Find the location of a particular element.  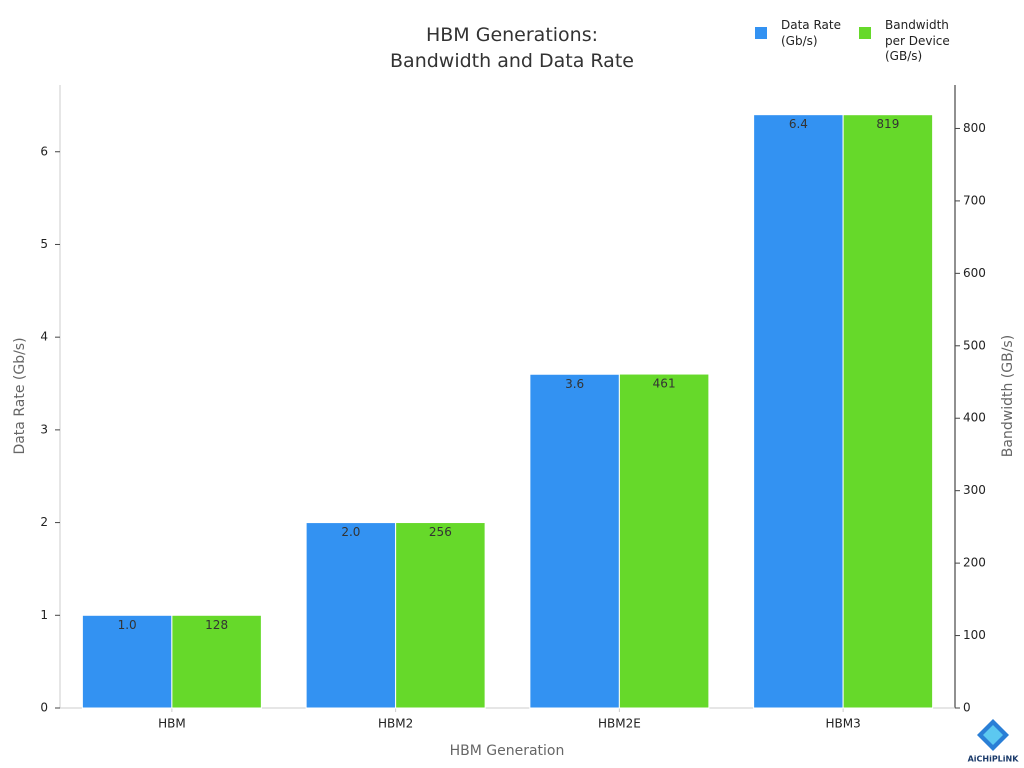

x-axis-label: HBM Generation is located at coordinates (507, 751).